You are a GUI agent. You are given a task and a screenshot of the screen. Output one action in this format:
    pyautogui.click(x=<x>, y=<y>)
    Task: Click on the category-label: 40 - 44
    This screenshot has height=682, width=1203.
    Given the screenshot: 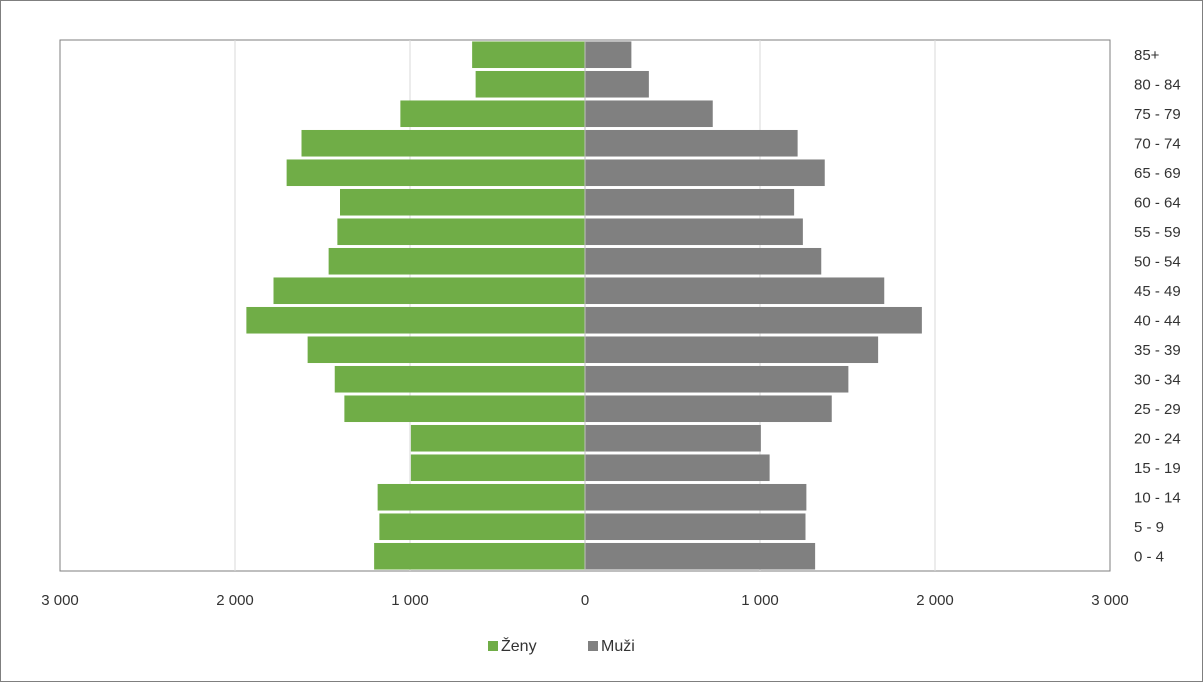 What is the action you would take?
    pyautogui.click(x=1157, y=320)
    